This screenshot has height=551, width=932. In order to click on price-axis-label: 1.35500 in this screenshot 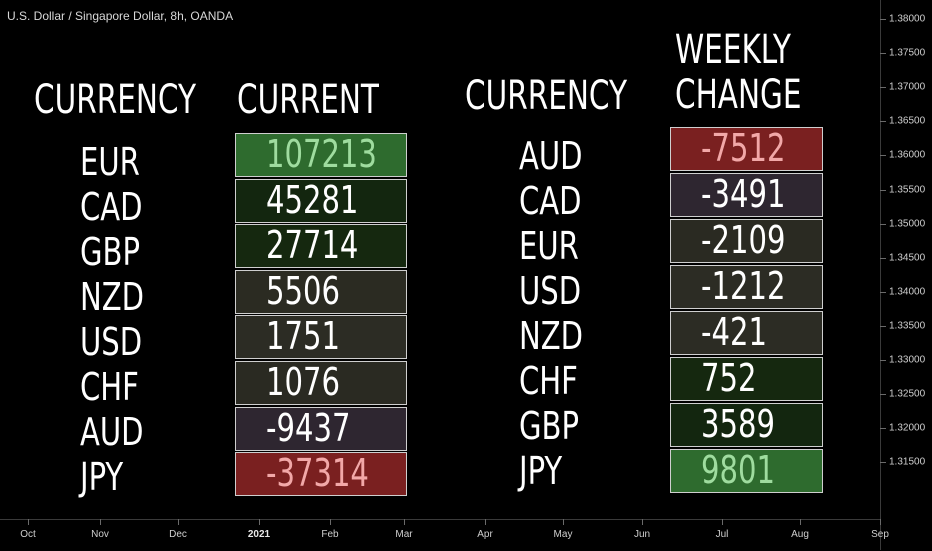, I will do `click(907, 189)`.